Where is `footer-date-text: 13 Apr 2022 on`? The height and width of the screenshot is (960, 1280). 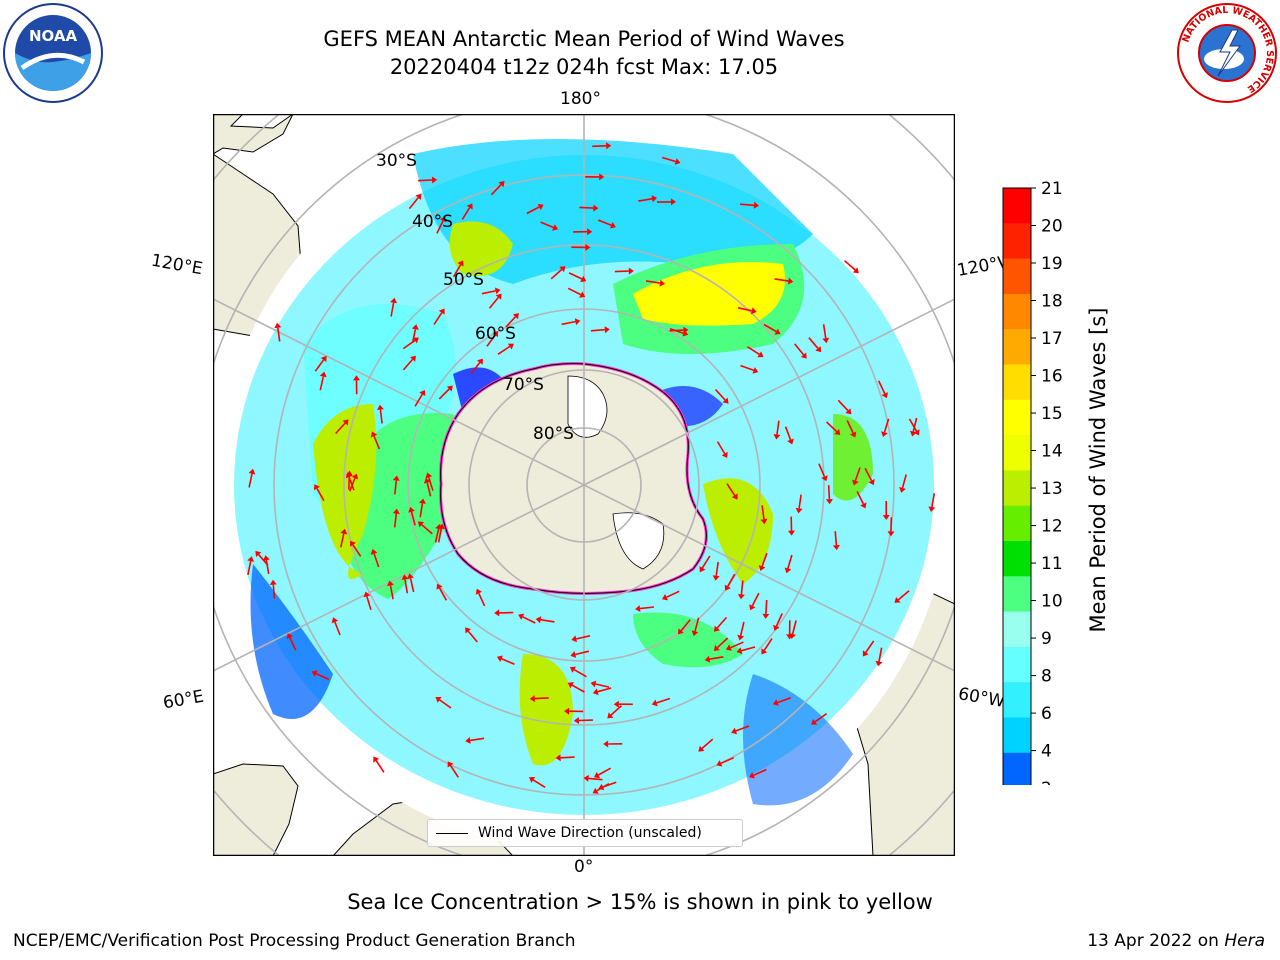
footer-date-text: 13 Apr 2022 on is located at coordinates (1156, 941).